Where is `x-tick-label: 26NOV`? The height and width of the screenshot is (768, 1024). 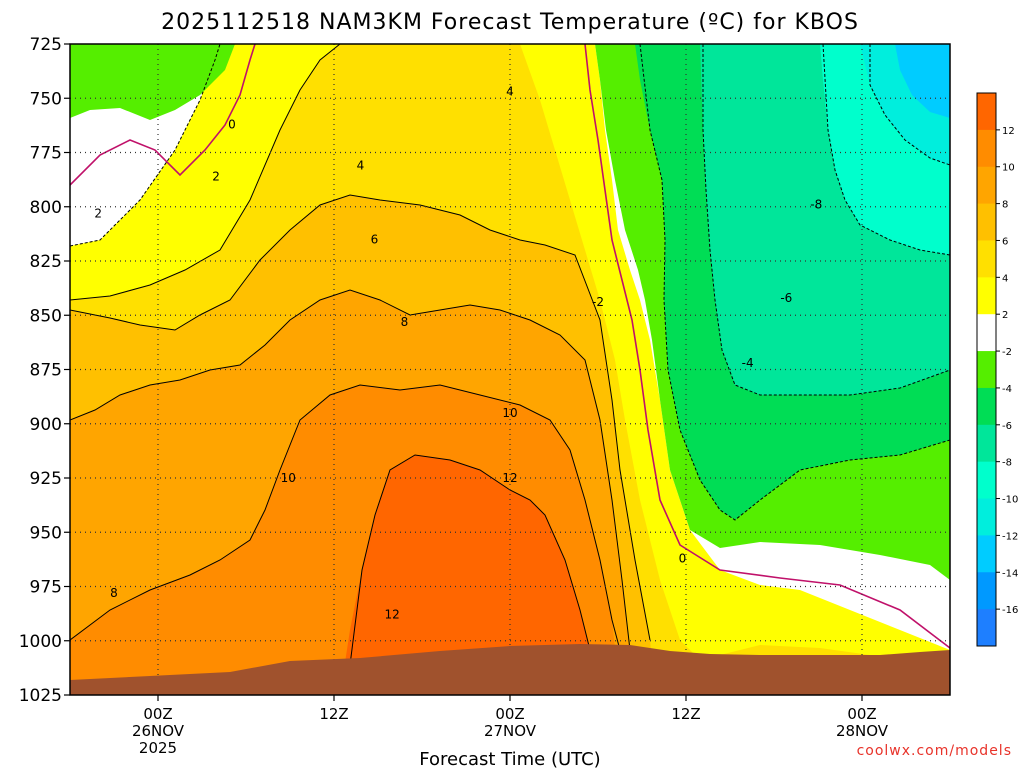 x-tick-label: 26NOV is located at coordinates (158, 731).